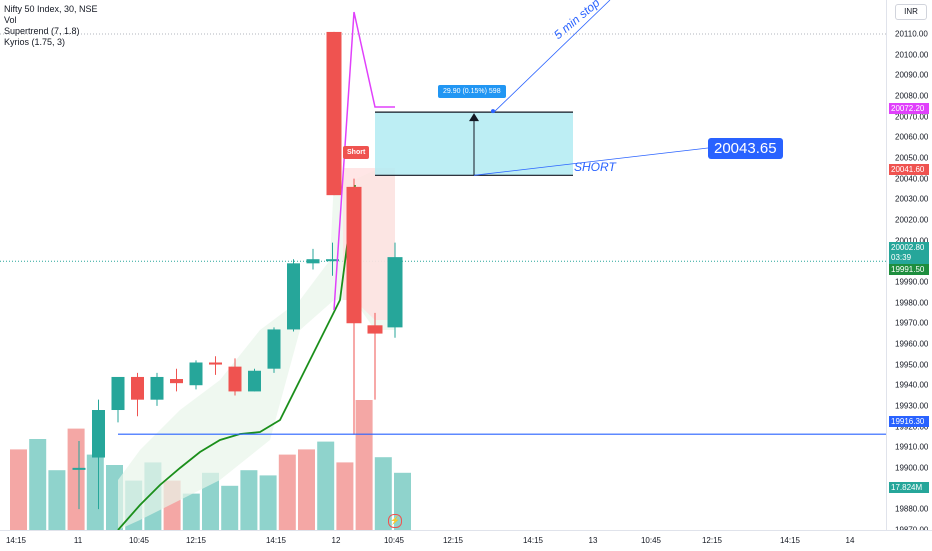 Image resolution: width=932 pixels, height=551 pixels. I want to click on price-tick: 20070.00, so click(912, 117).